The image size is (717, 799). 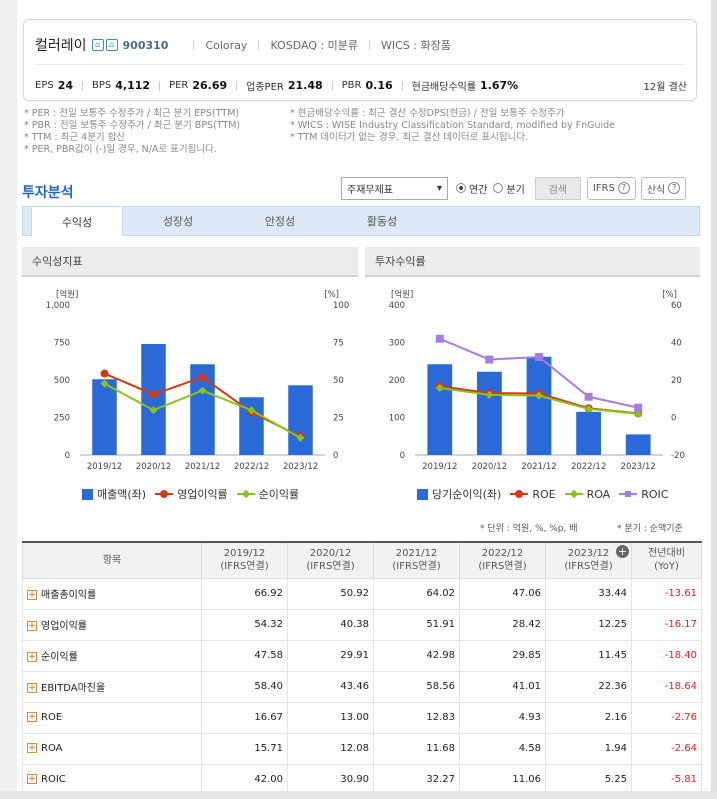 I want to click on radio-on-icon, so click(x=461, y=188).